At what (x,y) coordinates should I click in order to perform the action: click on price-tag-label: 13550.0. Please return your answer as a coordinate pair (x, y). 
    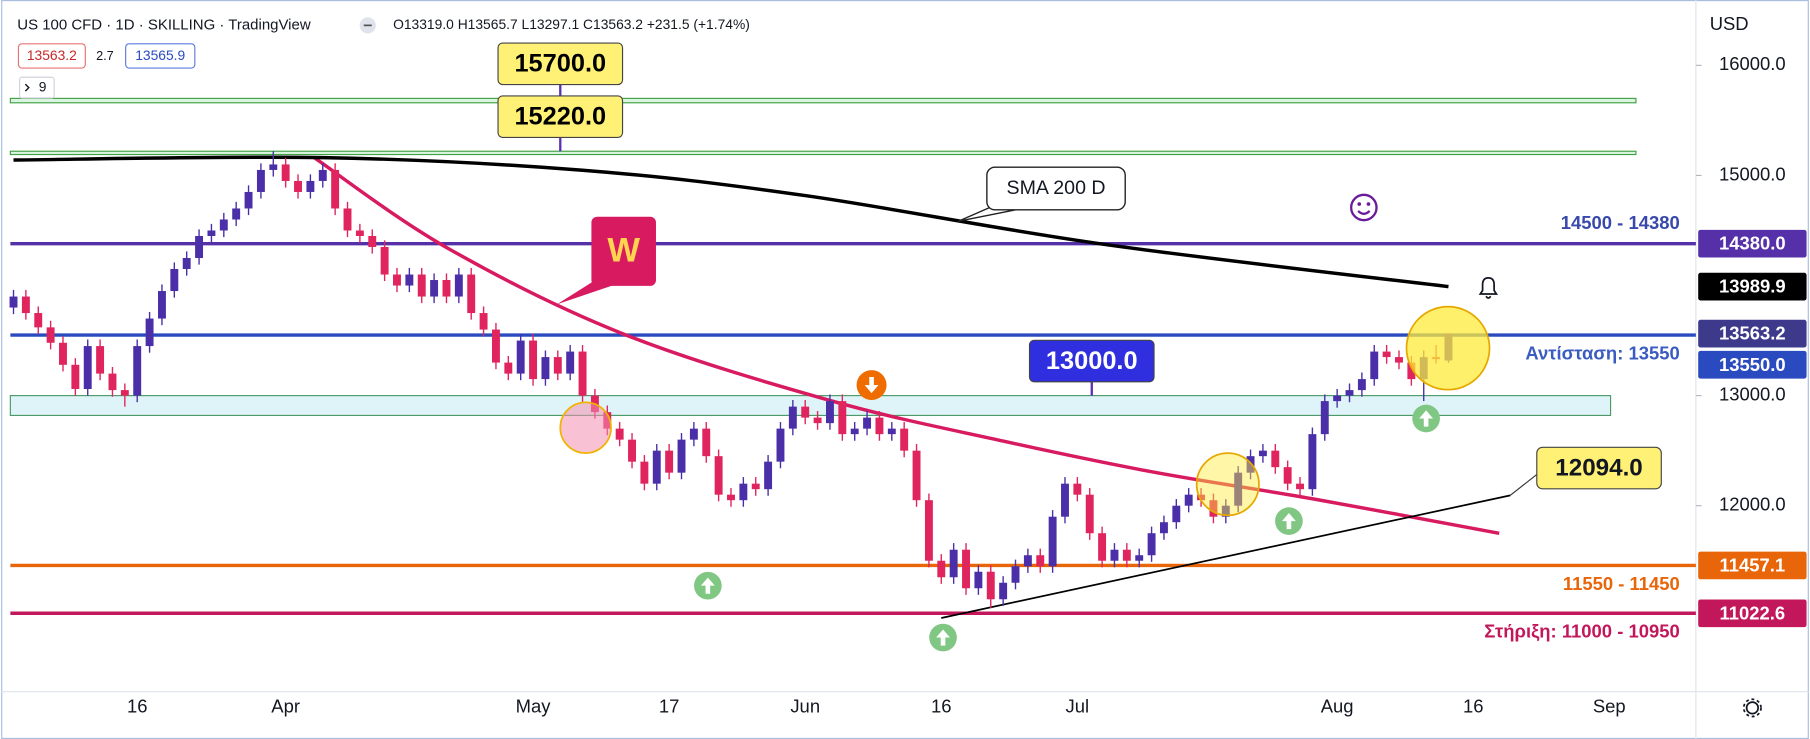
    Looking at the image, I should click on (1752, 364).